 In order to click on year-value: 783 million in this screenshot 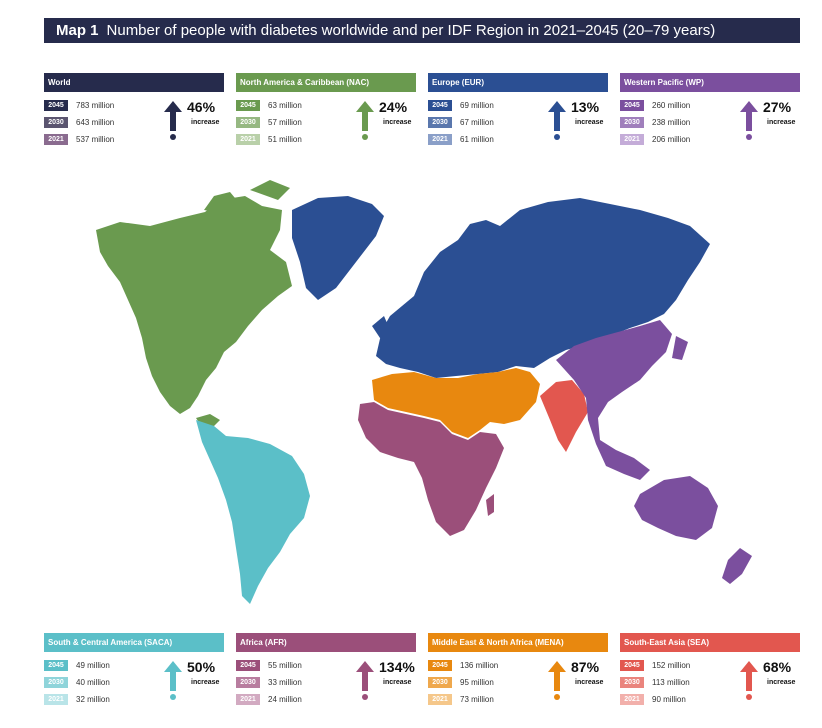, I will do `click(95, 105)`.